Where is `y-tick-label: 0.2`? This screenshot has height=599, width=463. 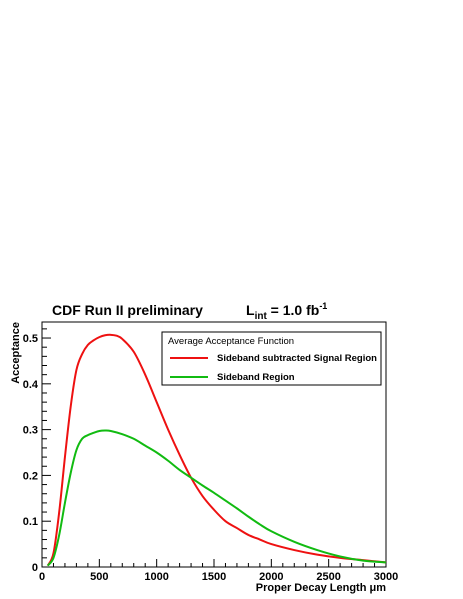 y-tick-label: 0.2 is located at coordinates (30, 476).